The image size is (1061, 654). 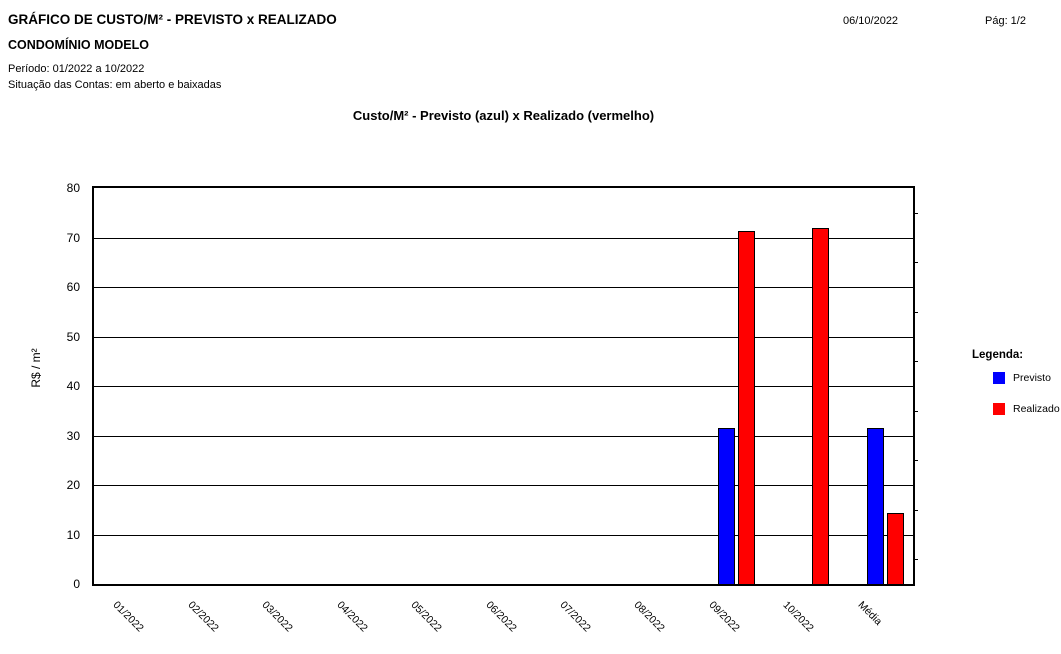 What do you see at coordinates (203, 617) in the screenshot?
I see `x-tick-label-02-2022: 02/2022` at bounding box center [203, 617].